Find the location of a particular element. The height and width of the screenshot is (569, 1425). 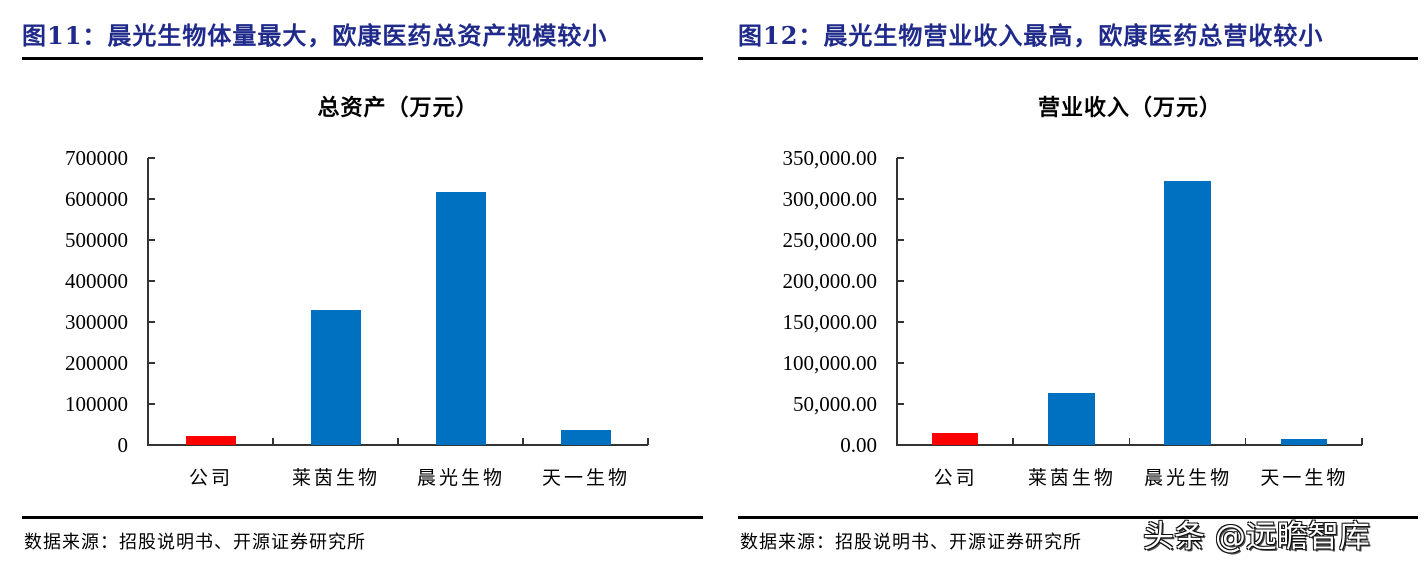

y-tick-label: 50,000.00 is located at coordinates (835, 404).